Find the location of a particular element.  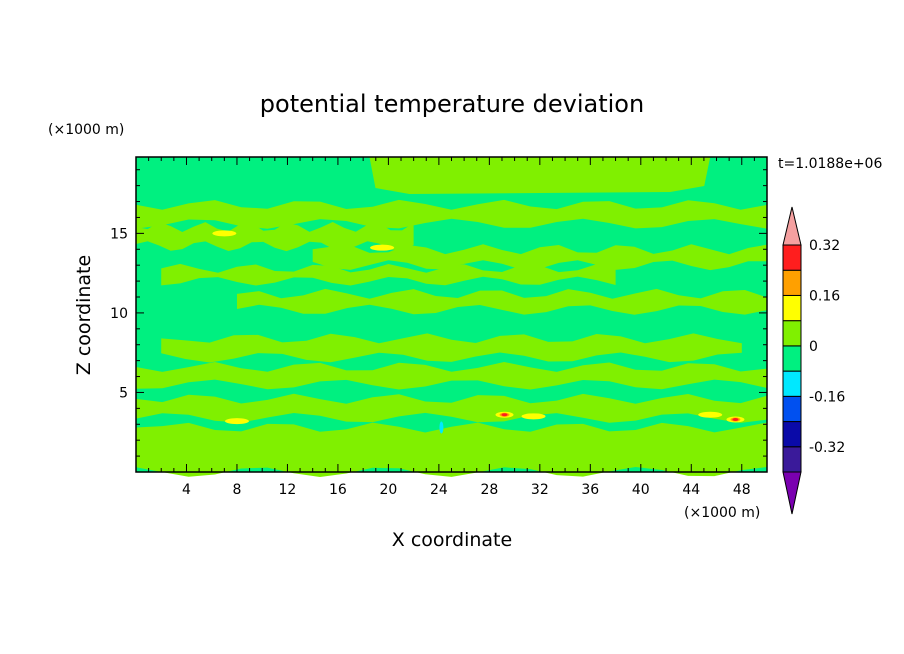

x-tick-label: 4 is located at coordinates (186, 490).